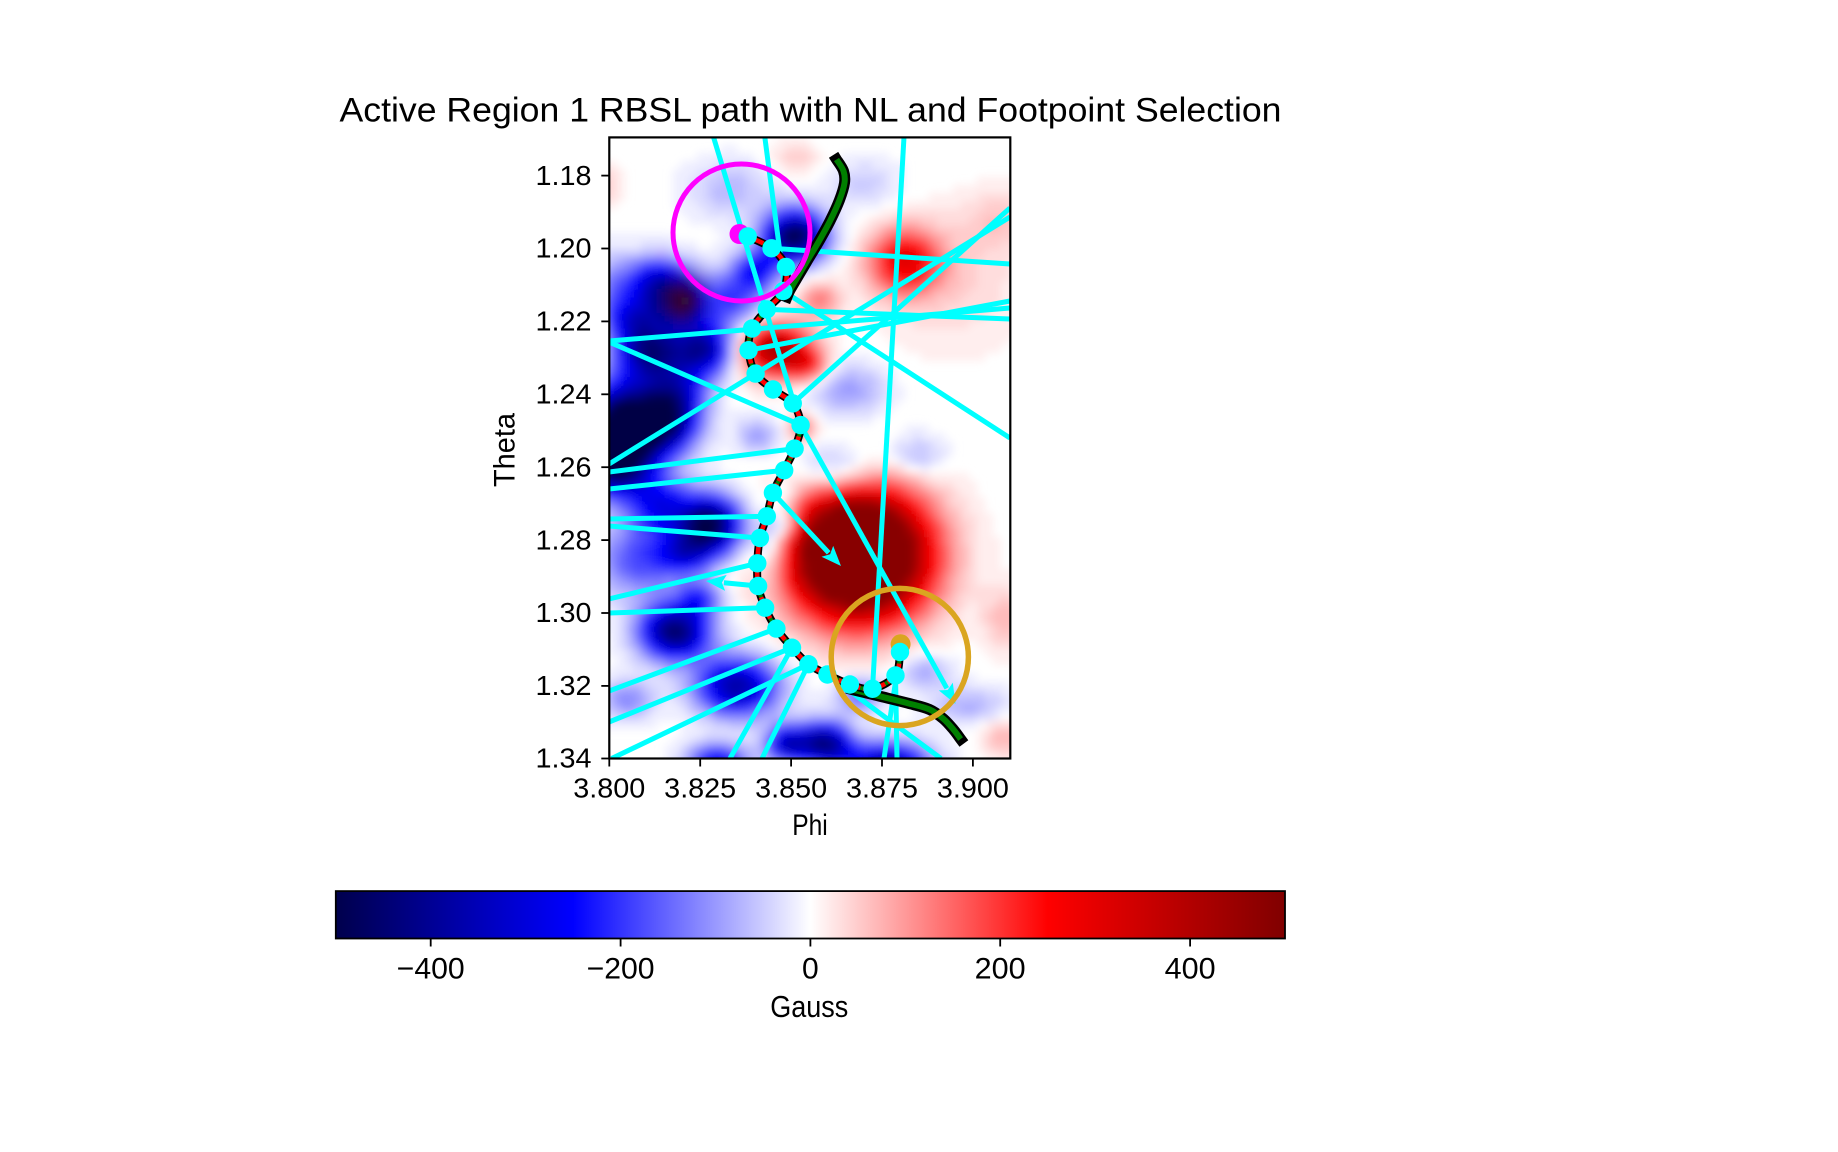  I want to click on svg-text: −400, so click(431, 969).